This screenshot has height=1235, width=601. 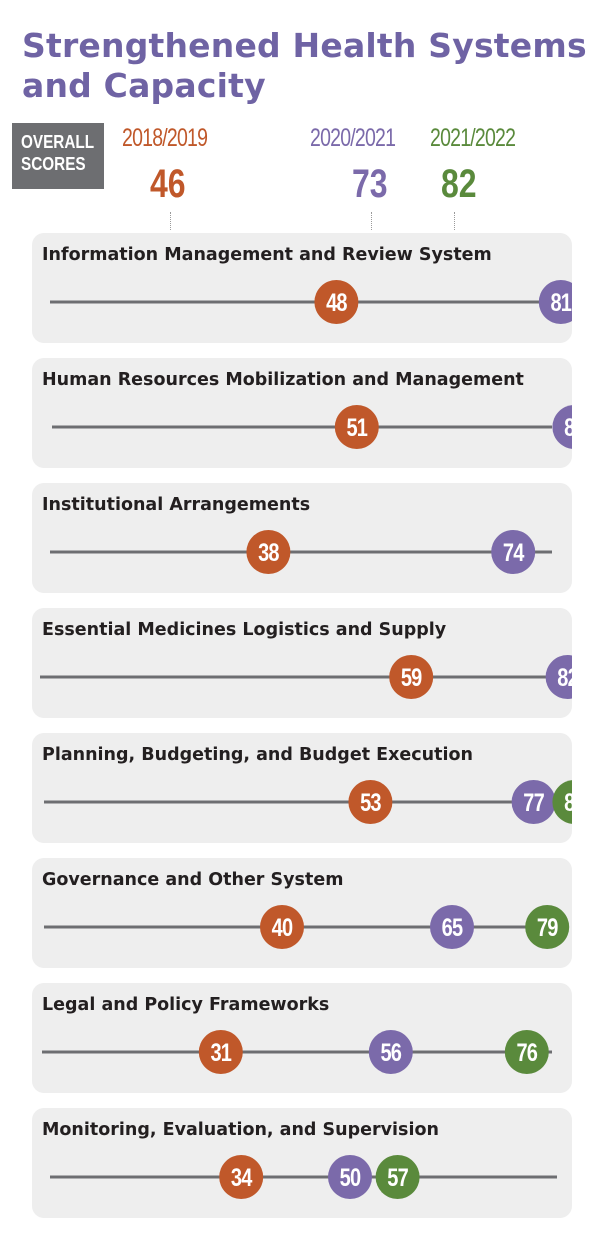 What do you see at coordinates (176, 505) in the screenshot?
I see `category-title: Institutional Arrangements` at bounding box center [176, 505].